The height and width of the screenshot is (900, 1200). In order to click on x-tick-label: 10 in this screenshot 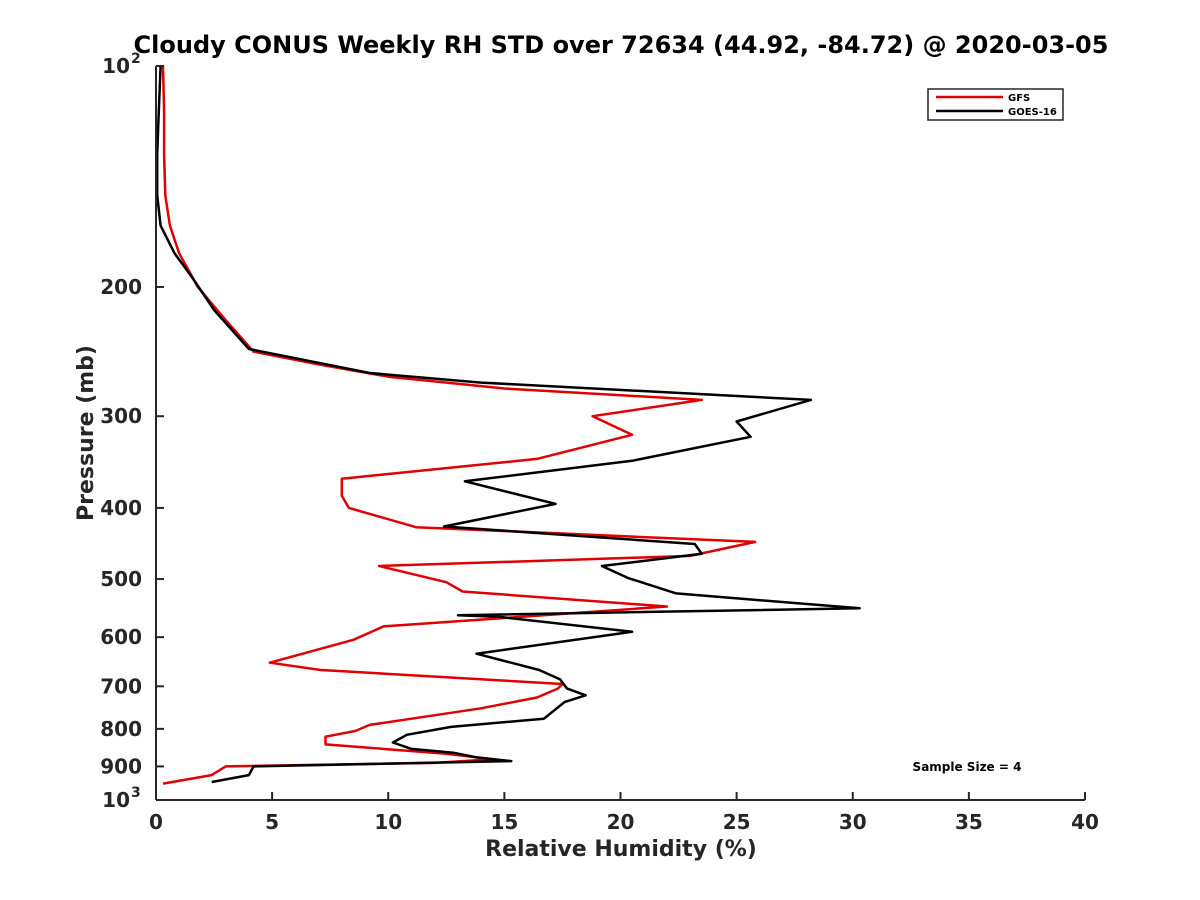, I will do `click(388, 822)`.